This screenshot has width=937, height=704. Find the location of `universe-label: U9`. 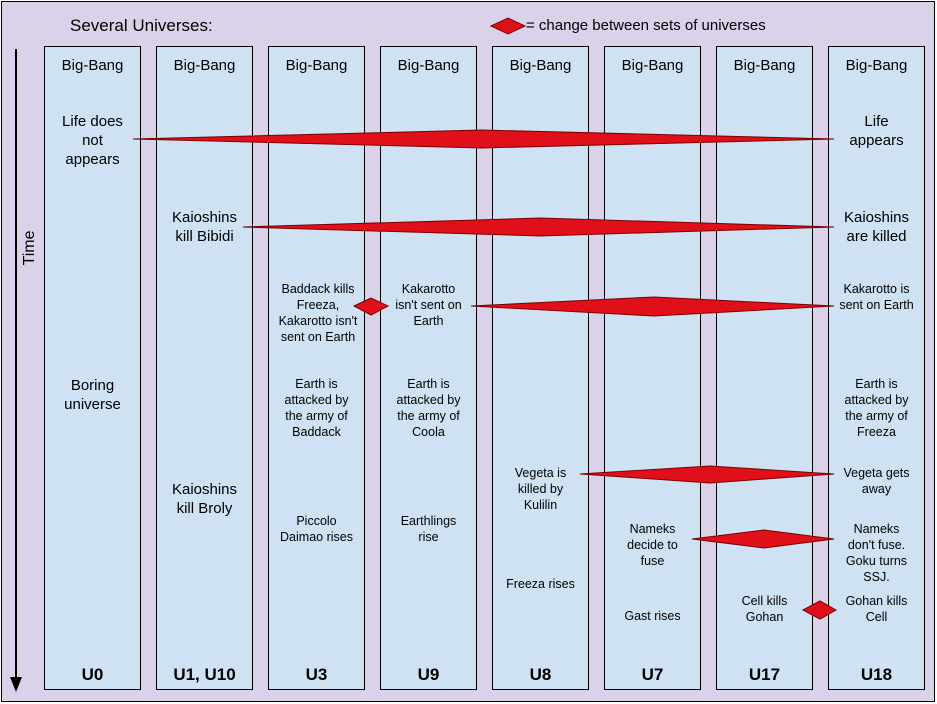

universe-label: U9 is located at coordinates (428, 674).